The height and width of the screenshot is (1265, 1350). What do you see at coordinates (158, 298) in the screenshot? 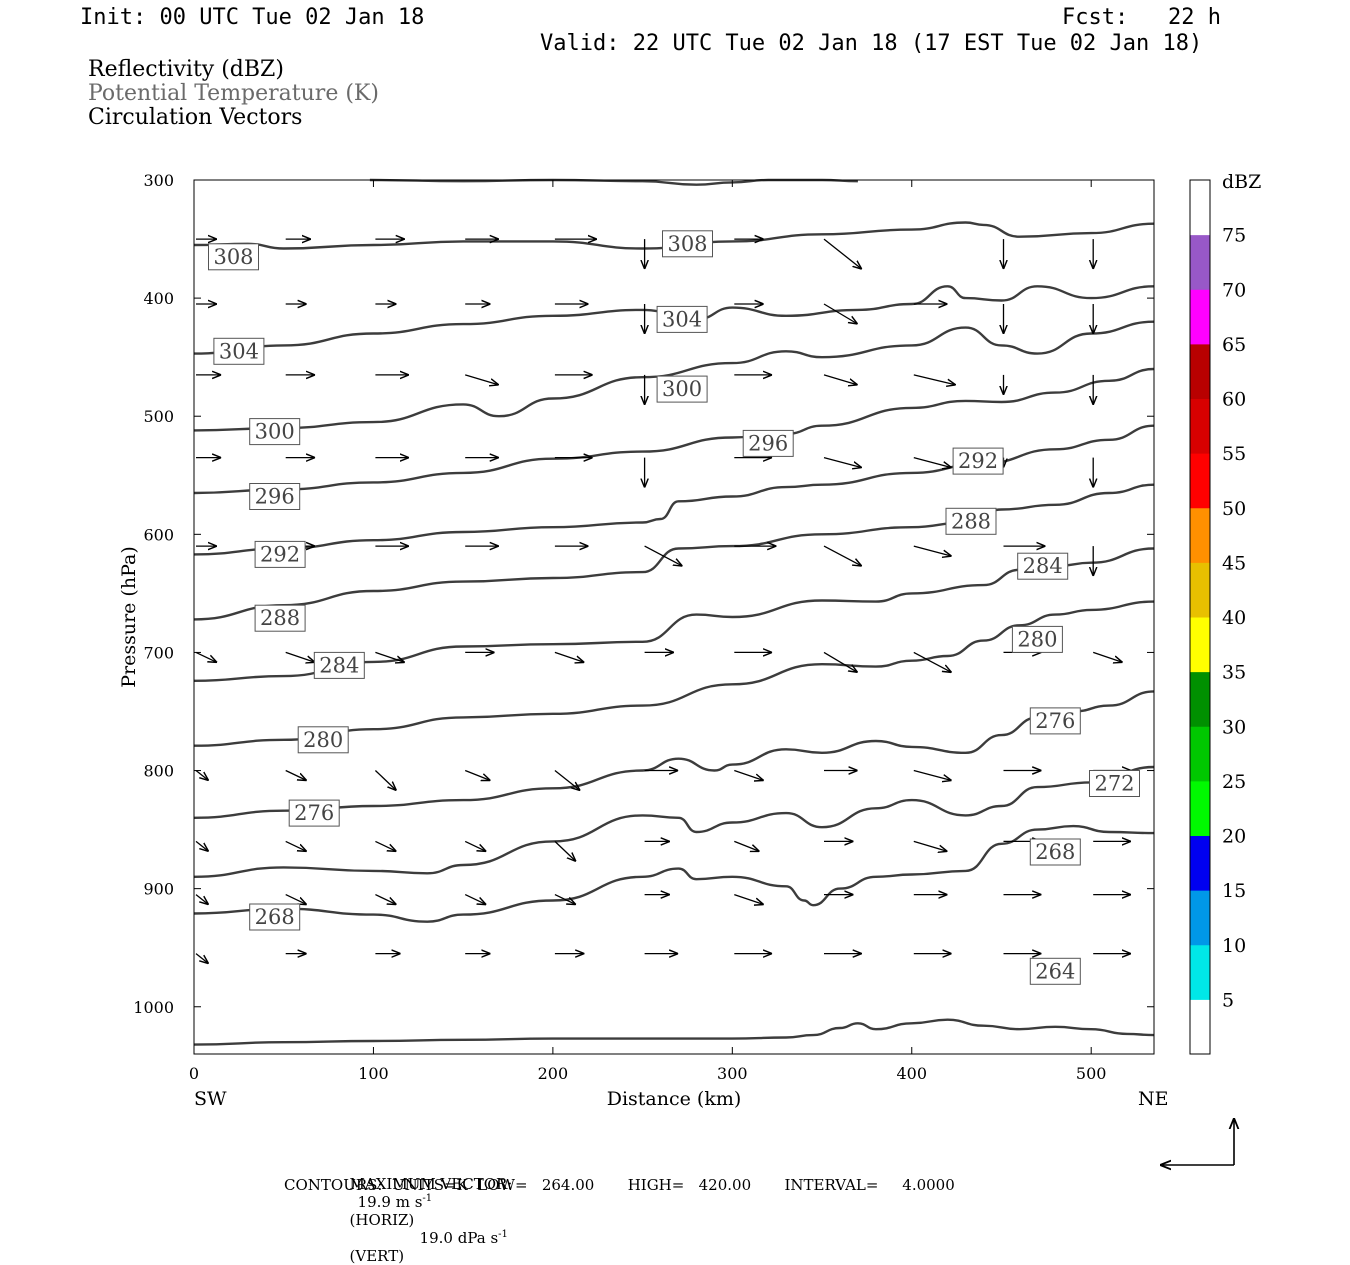
I see `y-tick-label: 400` at bounding box center [158, 298].